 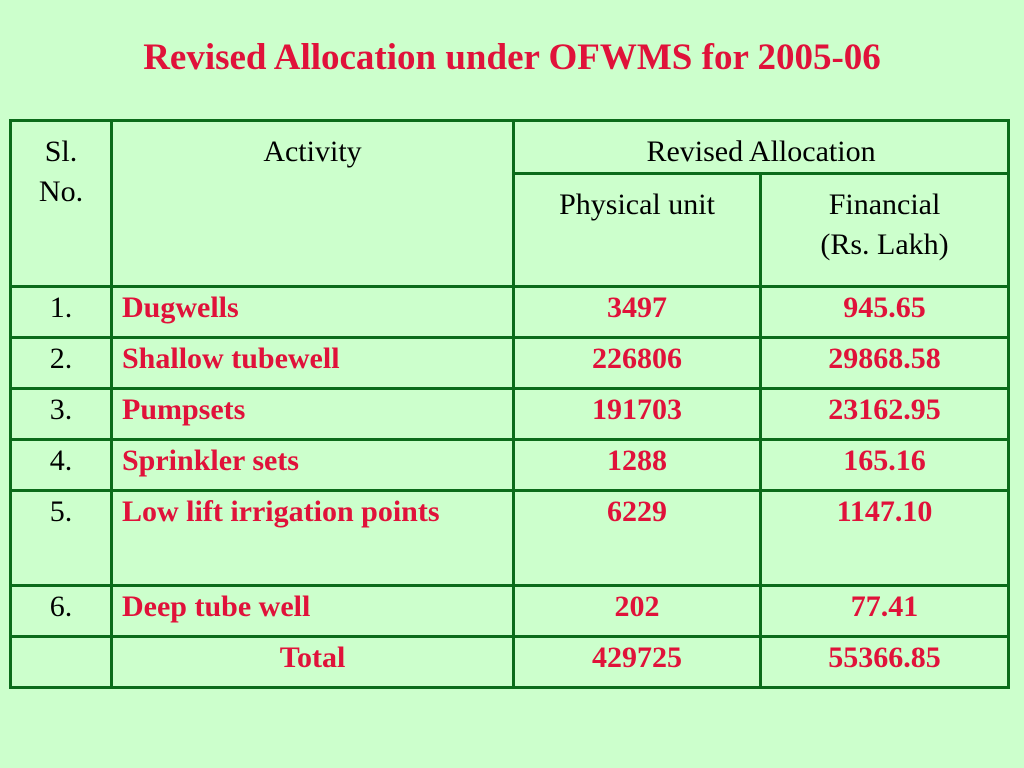 What do you see at coordinates (312, 363) in the screenshot?
I see `row-activity: Shallow tubewell` at bounding box center [312, 363].